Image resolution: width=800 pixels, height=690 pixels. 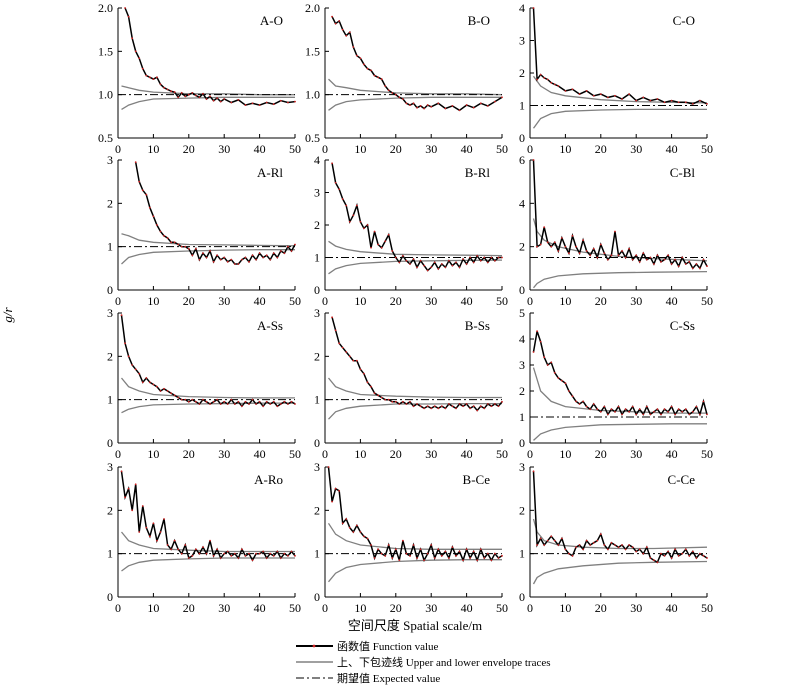 What do you see at coordinates (415, 625) in the screenshot?
I see `x-axis-label: 空间尺度 Spatial scale/m` at bounding box center [415, 625].